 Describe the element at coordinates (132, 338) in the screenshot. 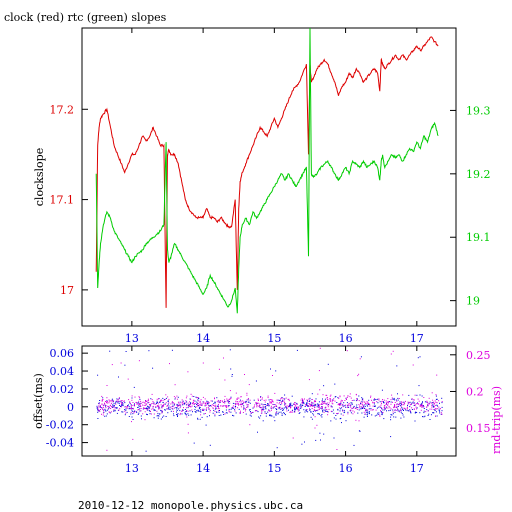

I see `slopes-x-tick-label: 13` at that location.